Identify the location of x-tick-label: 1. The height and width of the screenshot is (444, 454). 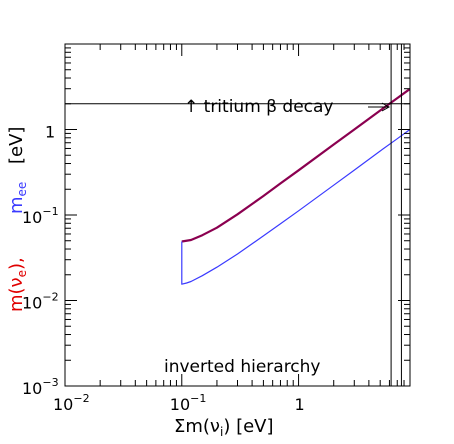
(300, 404).